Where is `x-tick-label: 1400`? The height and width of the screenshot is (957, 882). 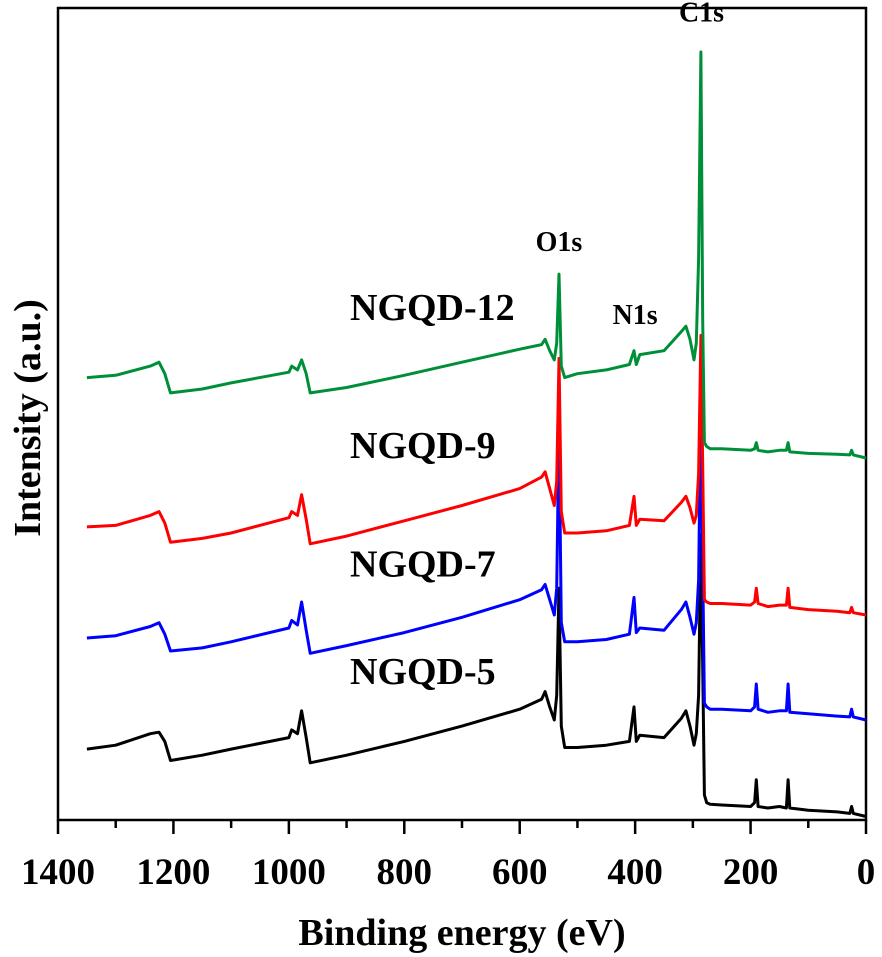 x-tick-label: 1400 is located at coordinates (58, 872).